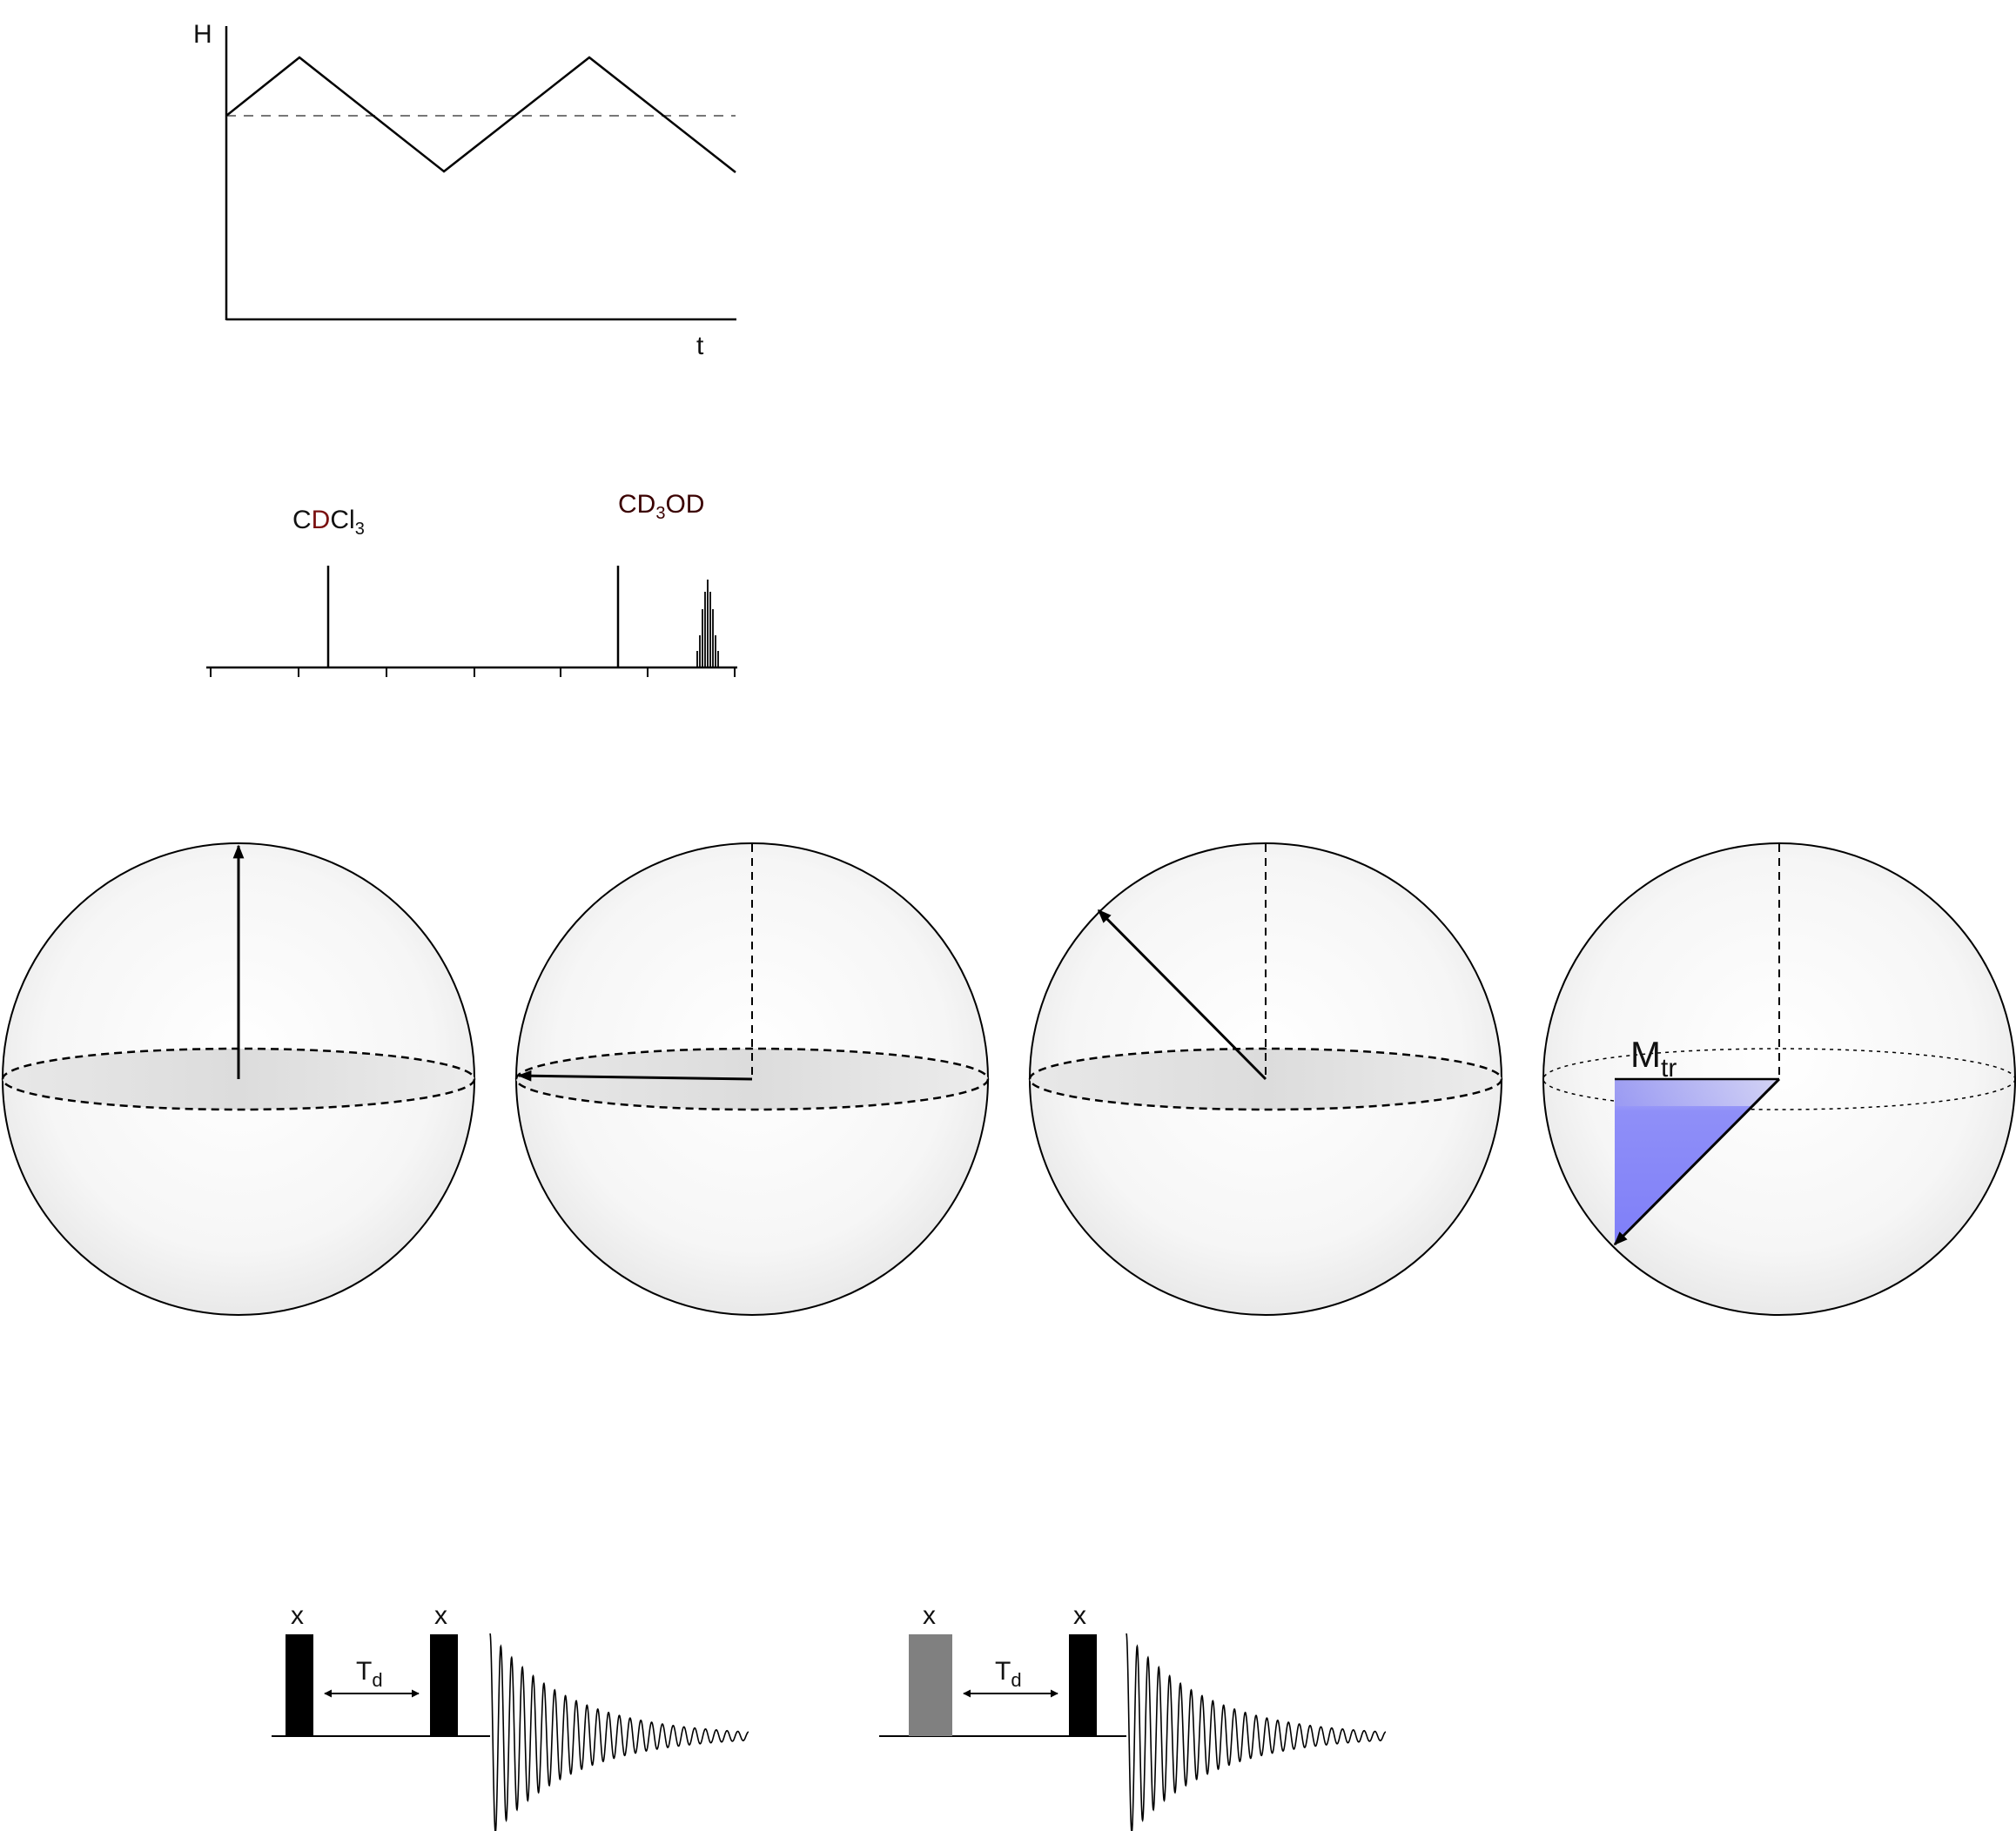 The height and width of the screenshot is (1831, 2016). What do you see at coordinates (1697, 1162) in the screenshot?
I see `magnetization-vector-down` at bounding box center [1697, 1162].